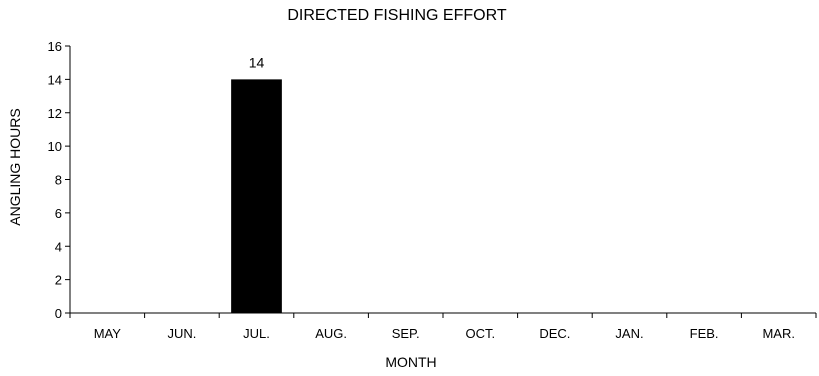 The width and height of the screenshot is (819, 376). Describe the element at coordinates (58, 213) in the screenshot. I see `y-tick-label: 6` at that location.